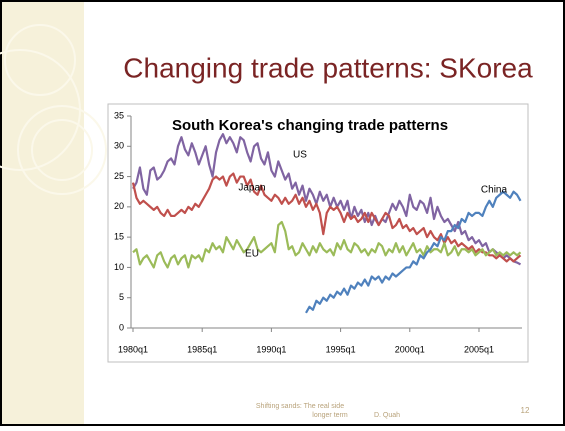 Image resolution: width=565 pixels, height=431 pixels. I want to click on decoration, so click(53, 109).